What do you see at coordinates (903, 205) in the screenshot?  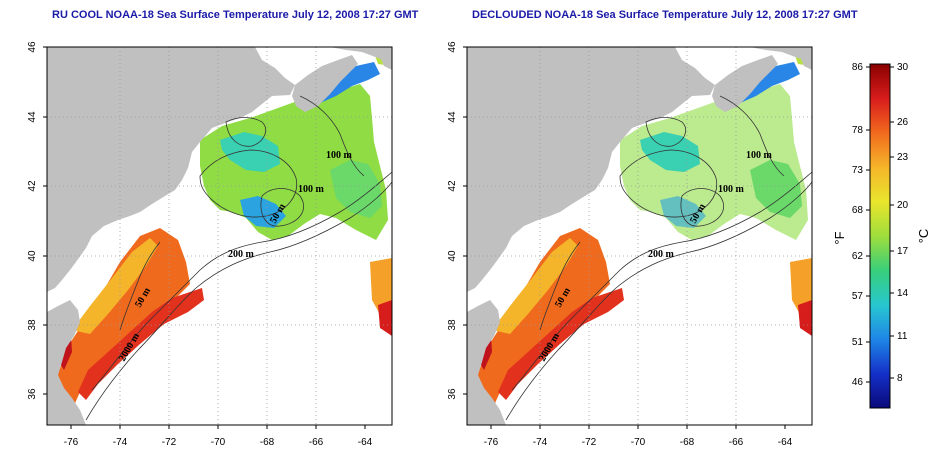 I see `celsius-tick-label: 20` at bounding box center [903, 205].